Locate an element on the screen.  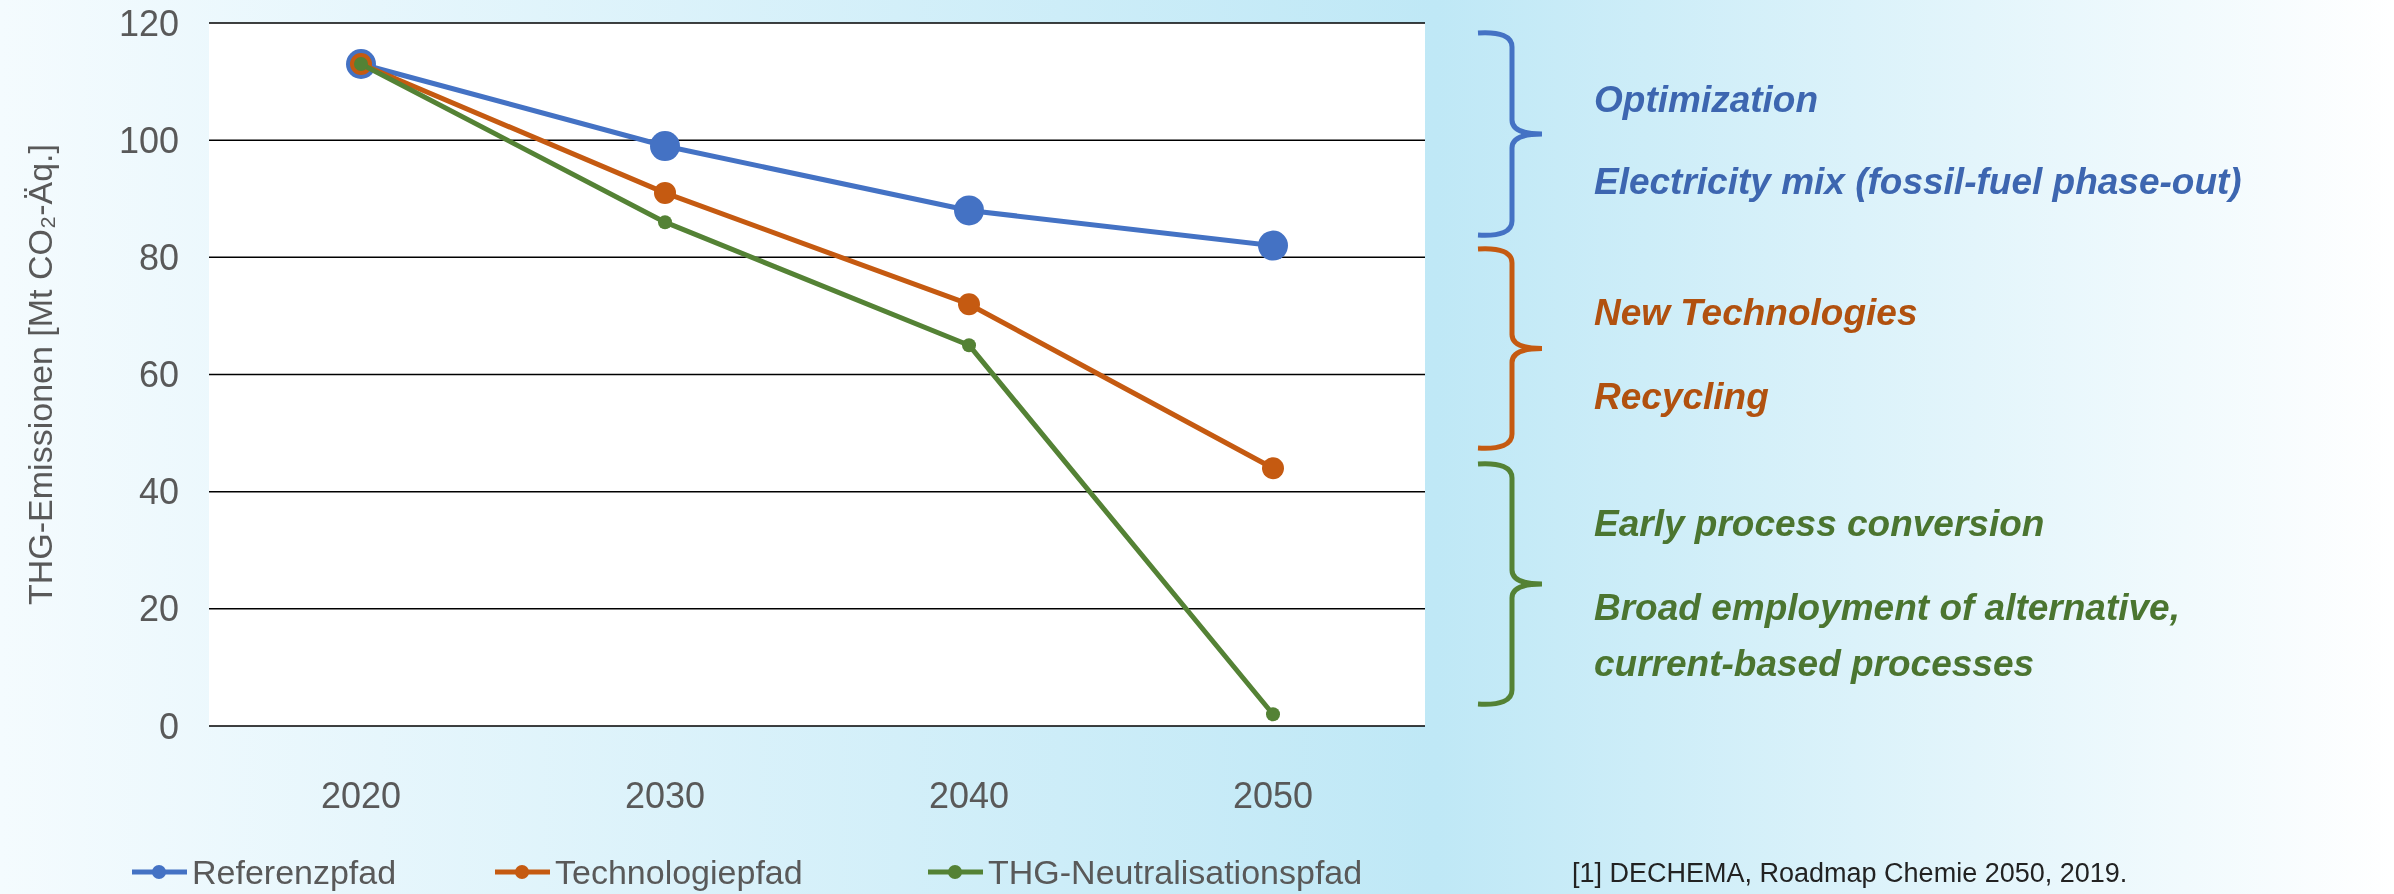
y-tick-label: 80 is located at coordinates (158, 257).